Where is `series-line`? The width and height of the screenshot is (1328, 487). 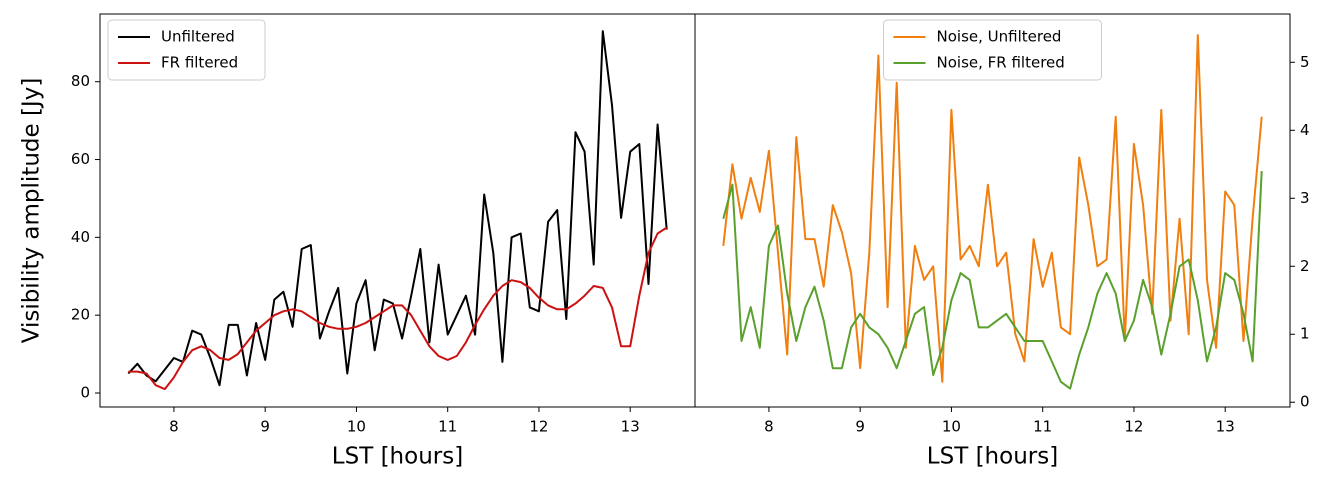 series-line is located at coordinates (398, 308).